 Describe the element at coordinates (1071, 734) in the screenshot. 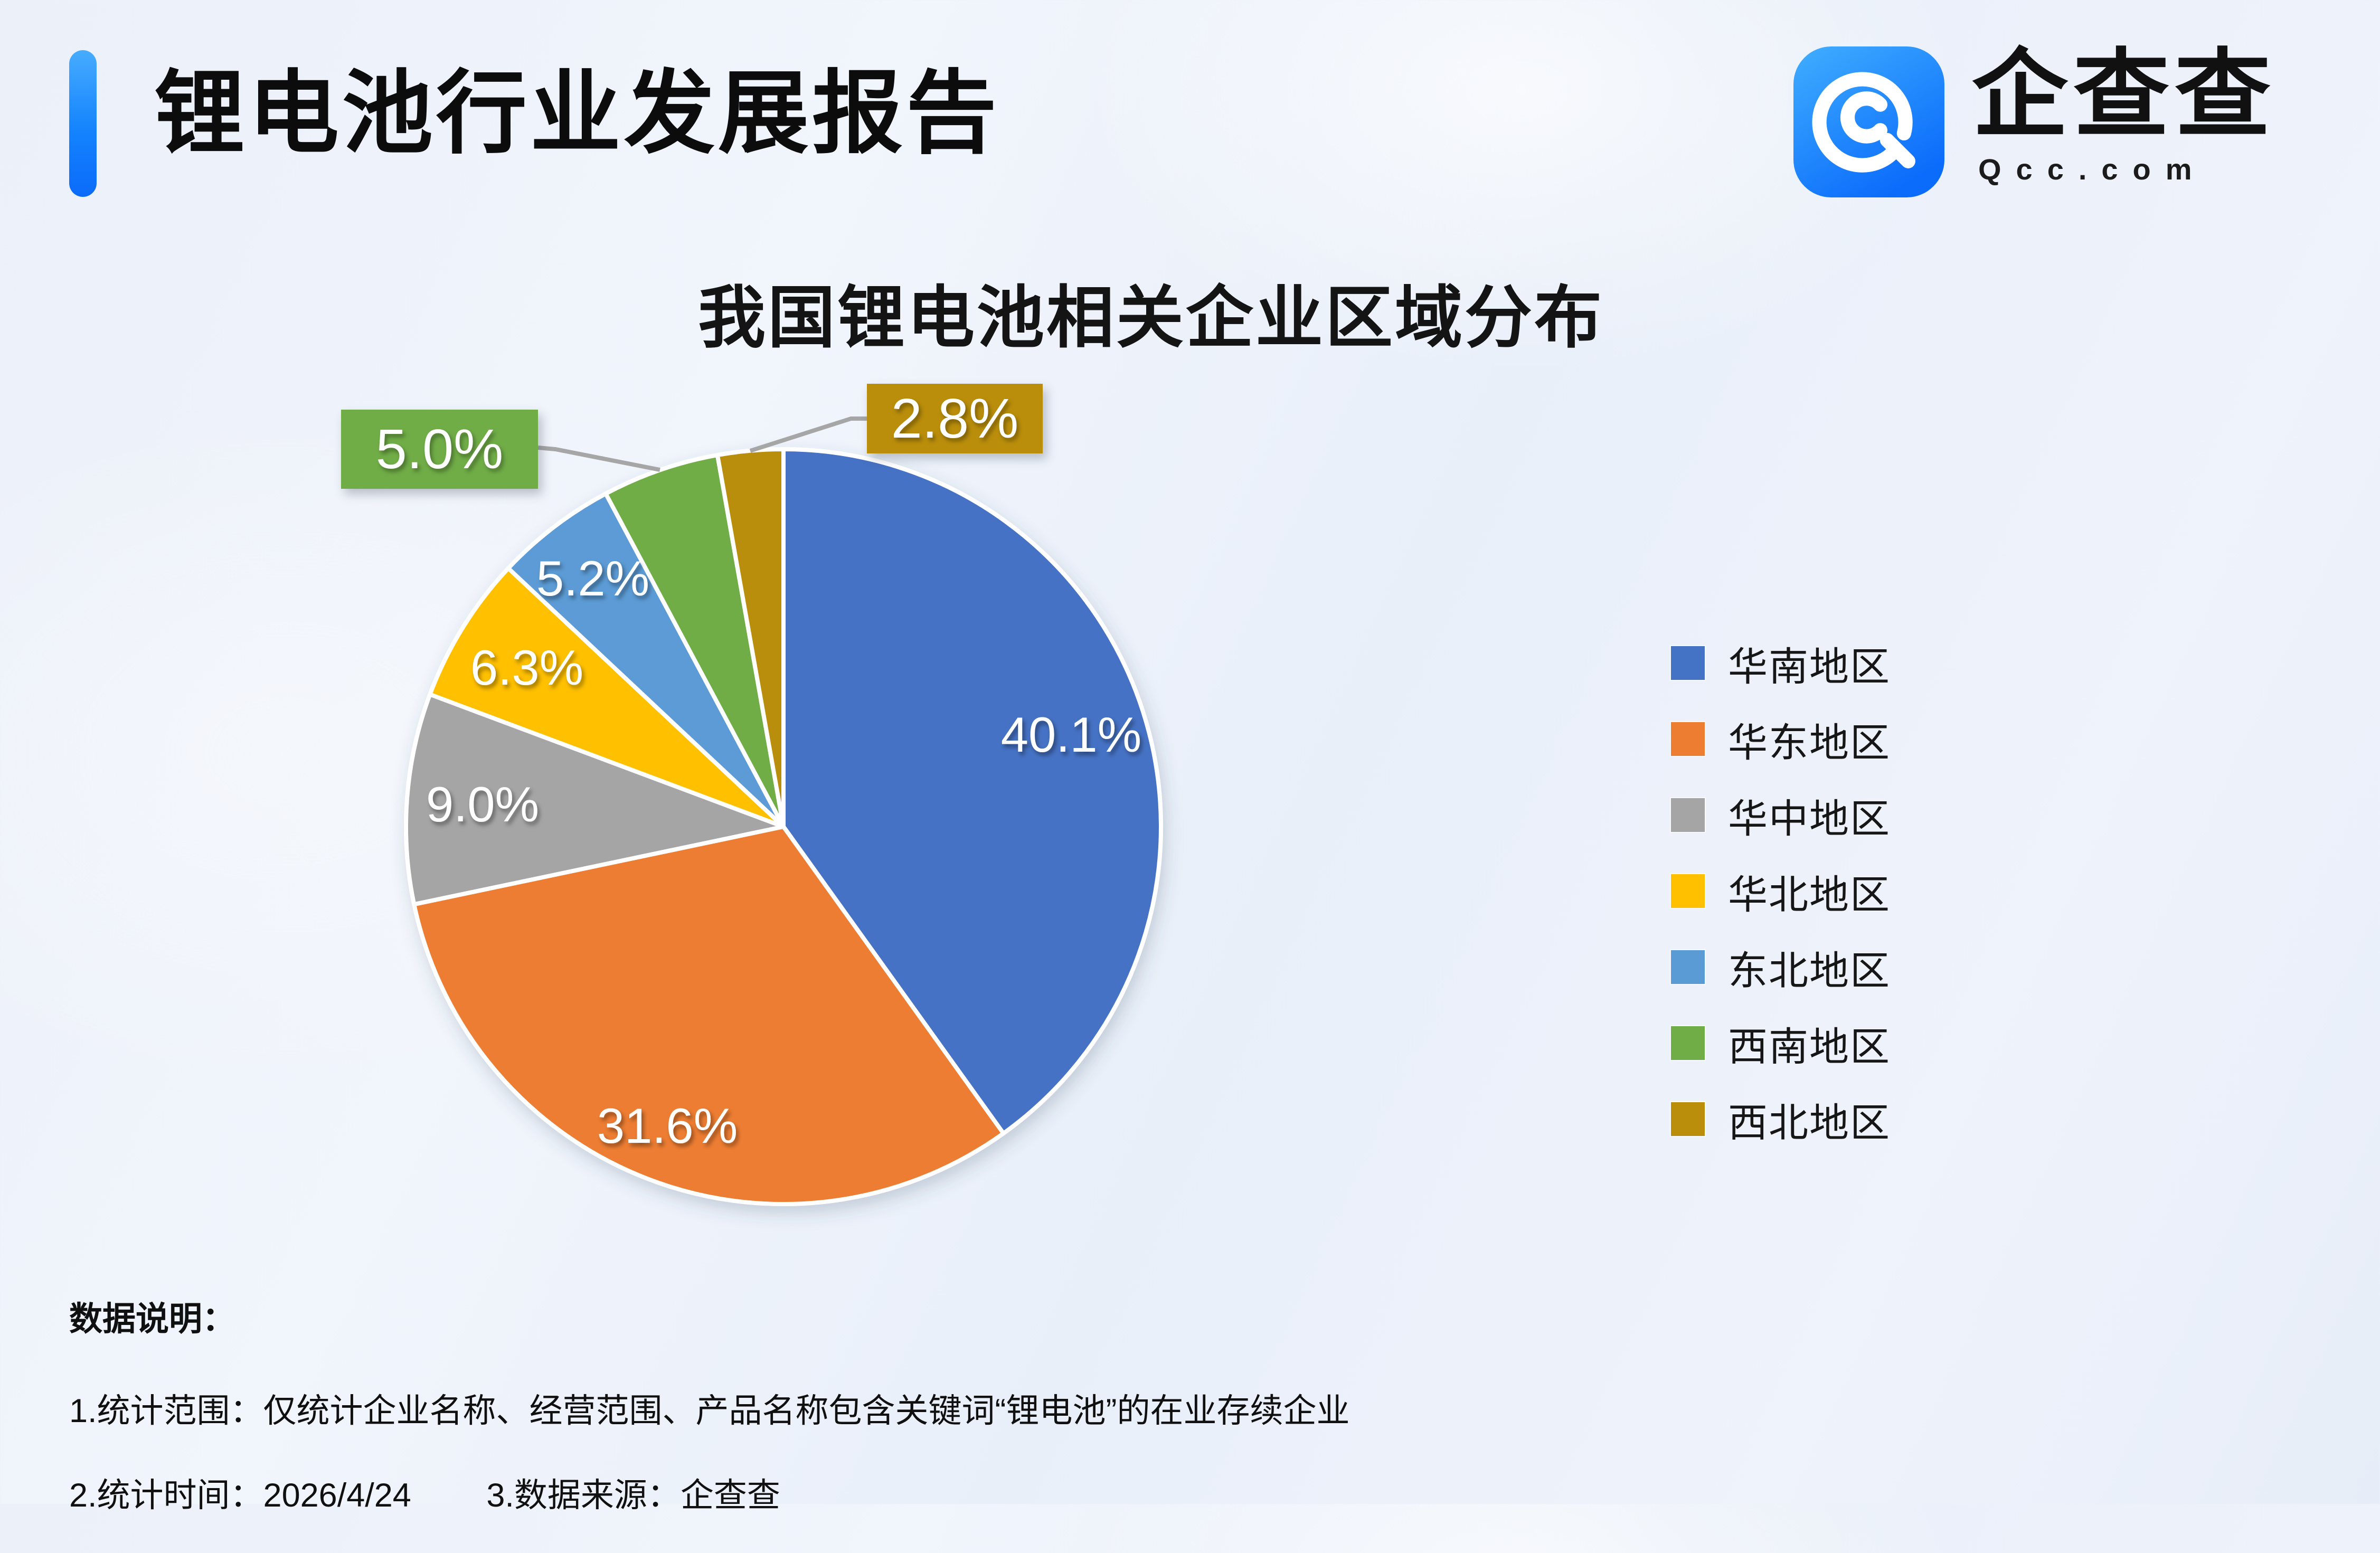

I see `pie-value-label-0: 40.1%` at that location.